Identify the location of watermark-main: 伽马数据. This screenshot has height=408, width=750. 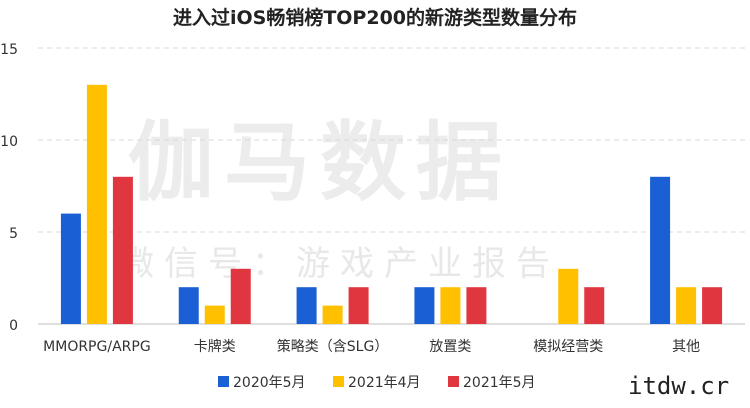
(320, 163).